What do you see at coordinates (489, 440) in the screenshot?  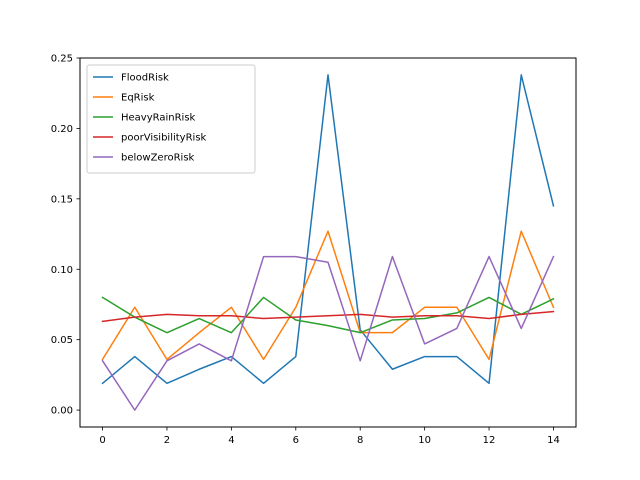 I see `x-tick-label: 12` at bounding box center [489, 440].